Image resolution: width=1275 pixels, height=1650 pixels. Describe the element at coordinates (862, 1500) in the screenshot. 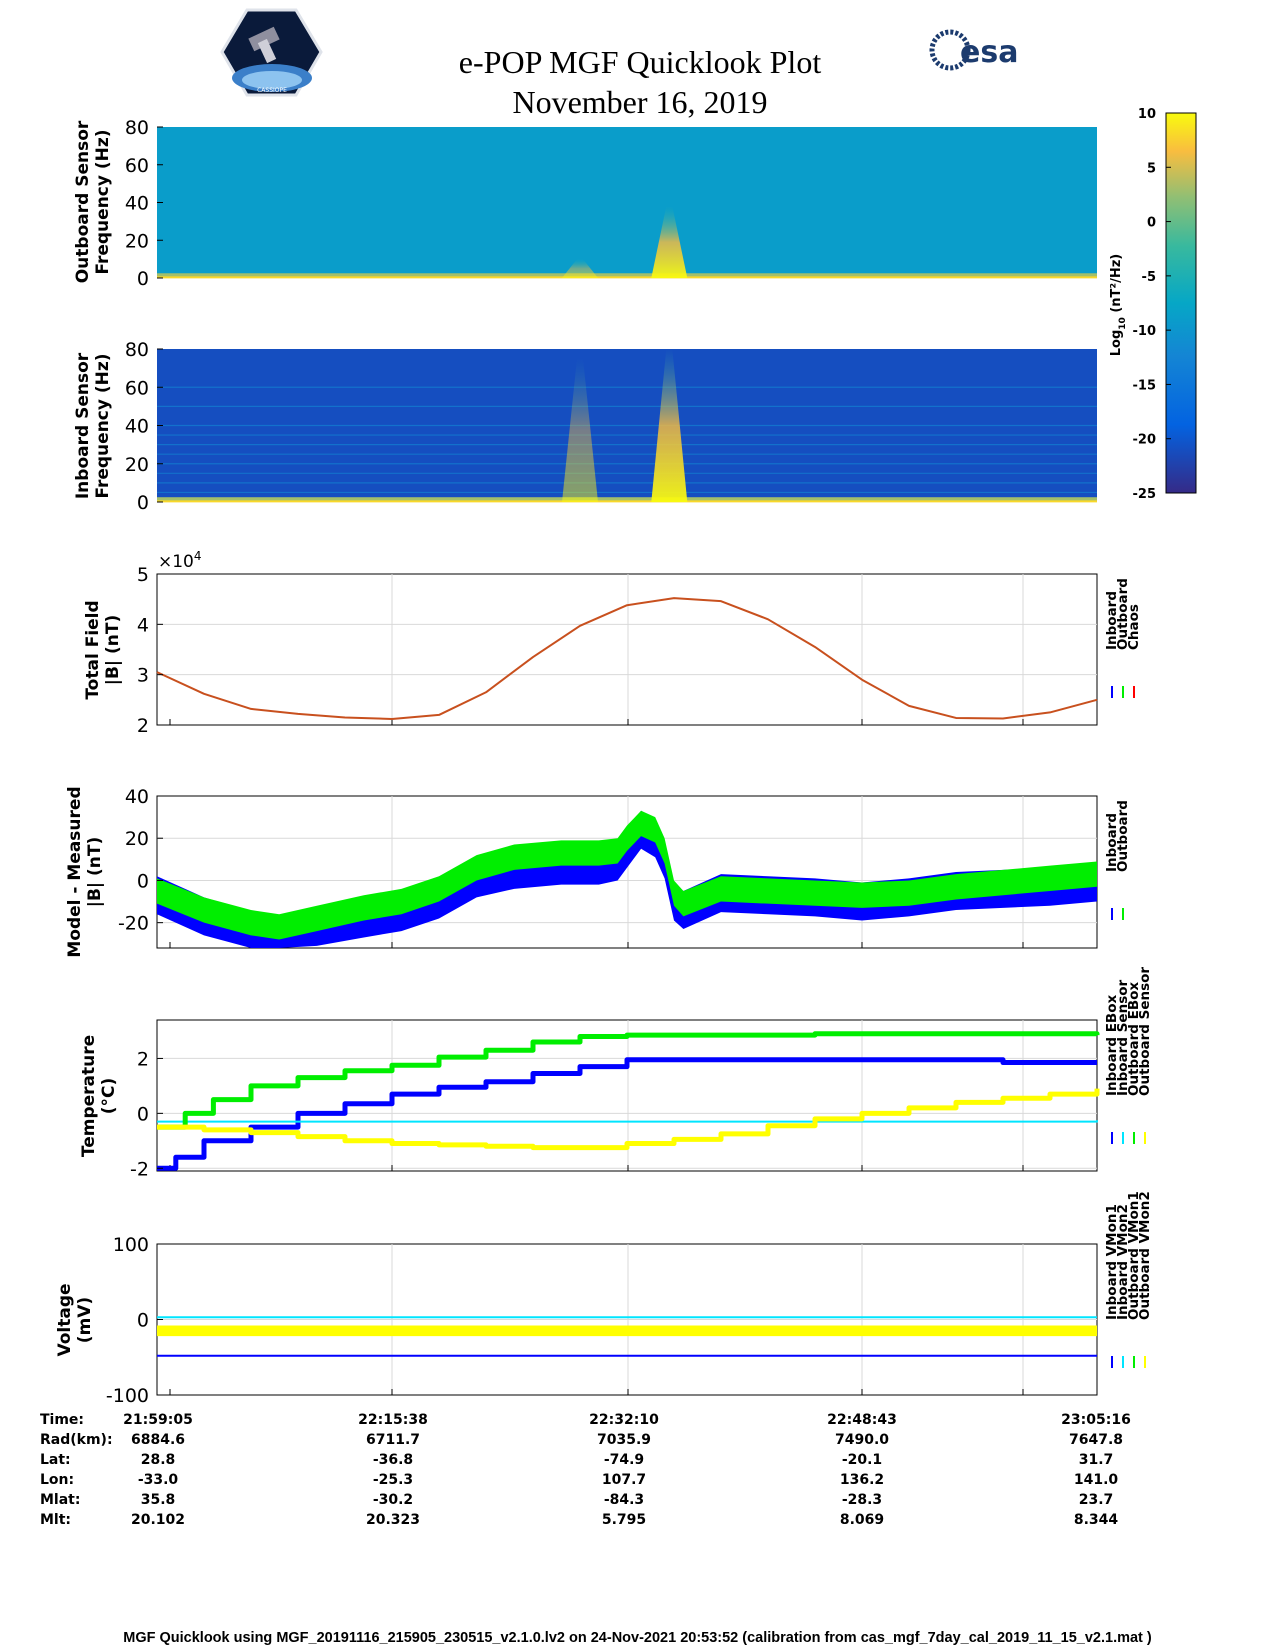

I see `ephemeris-cell-mlat: -28.3` at that location.